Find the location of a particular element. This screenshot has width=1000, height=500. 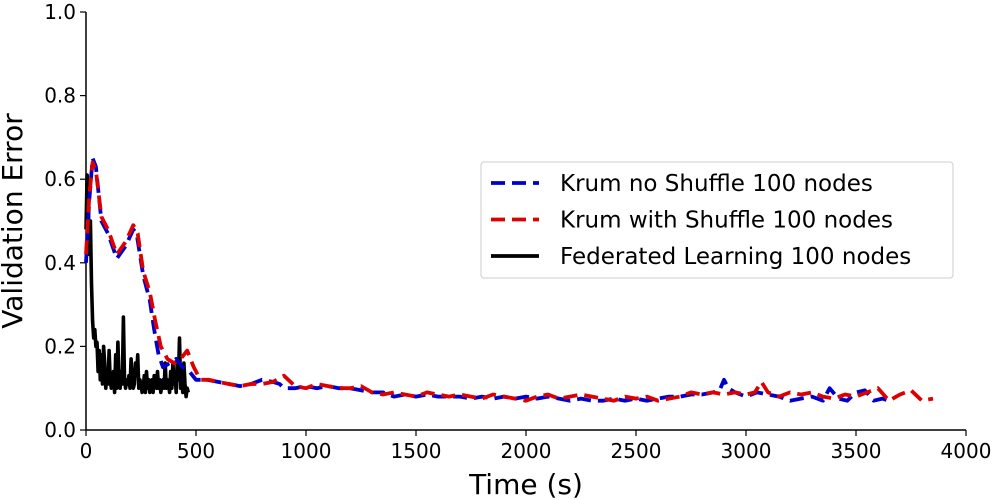

y-tick-label: 1.0 is located at coordinates (60, 12).